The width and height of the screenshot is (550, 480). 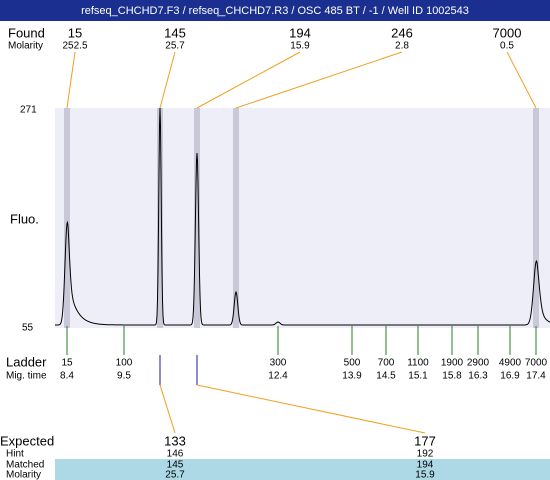 What do you see at coordinates (175, 454) in the screenshot?
I see `table-cell: 146` at bounding box center [175, 454].